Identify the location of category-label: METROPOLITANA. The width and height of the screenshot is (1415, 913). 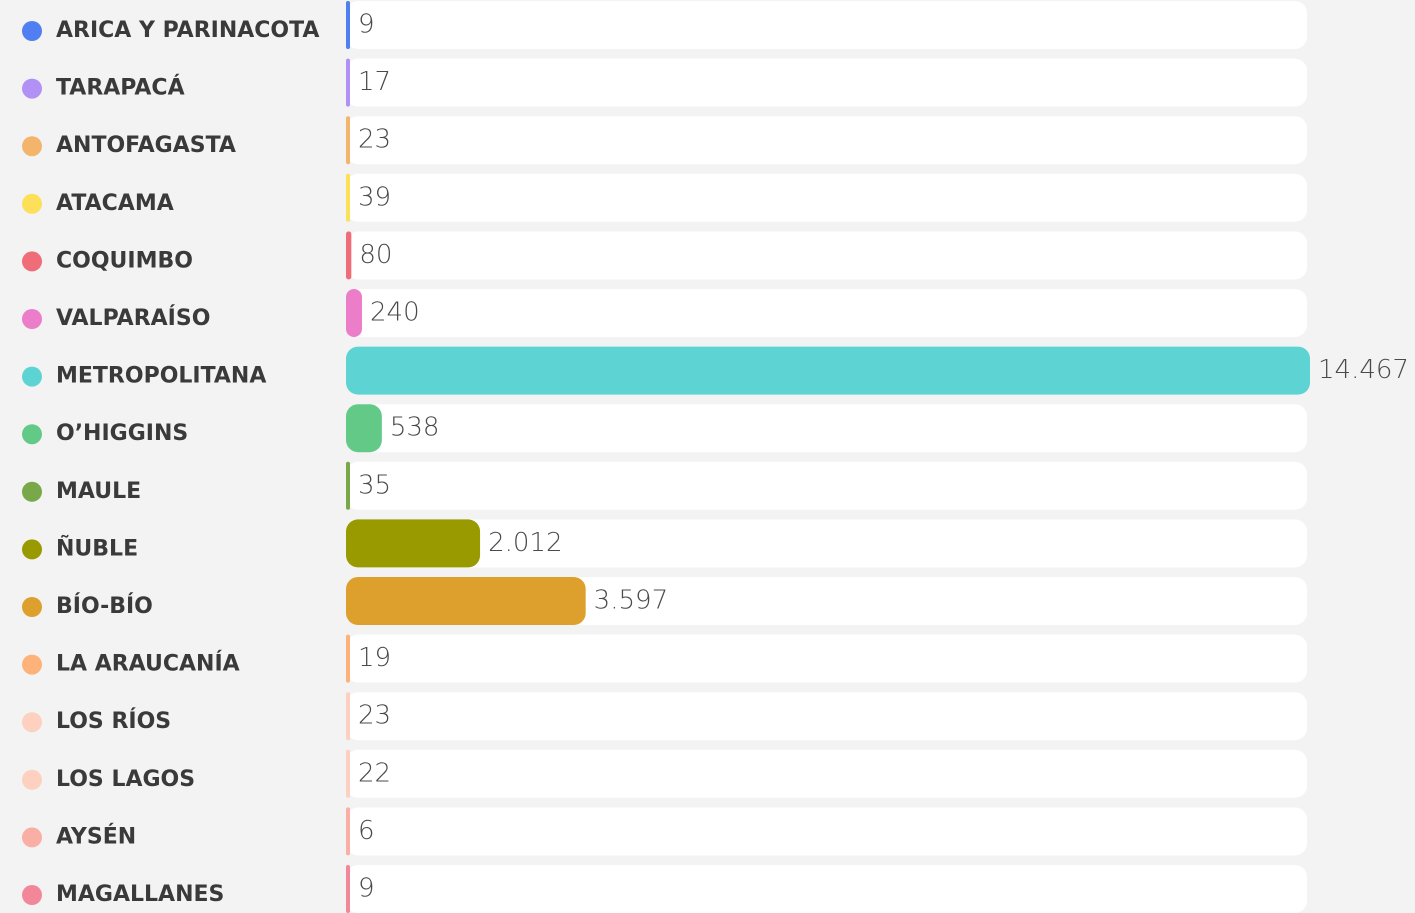
(161, 376).